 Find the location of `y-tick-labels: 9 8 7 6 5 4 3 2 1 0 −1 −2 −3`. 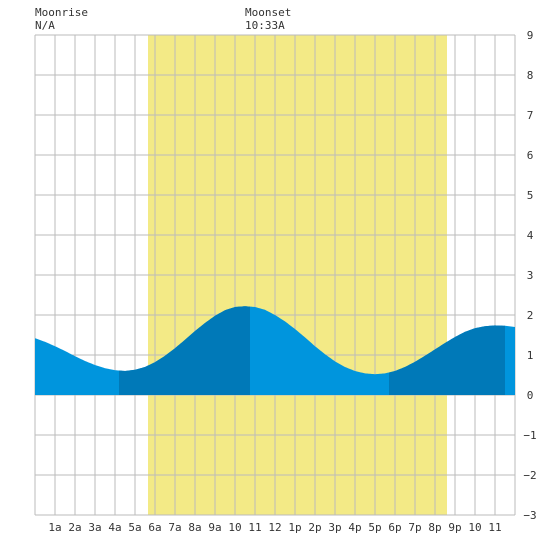

y-tick-labels: 9 8 7 6 5 4 3 2 1 0 −1 −2 −3 is located at coordinates (529, 275).